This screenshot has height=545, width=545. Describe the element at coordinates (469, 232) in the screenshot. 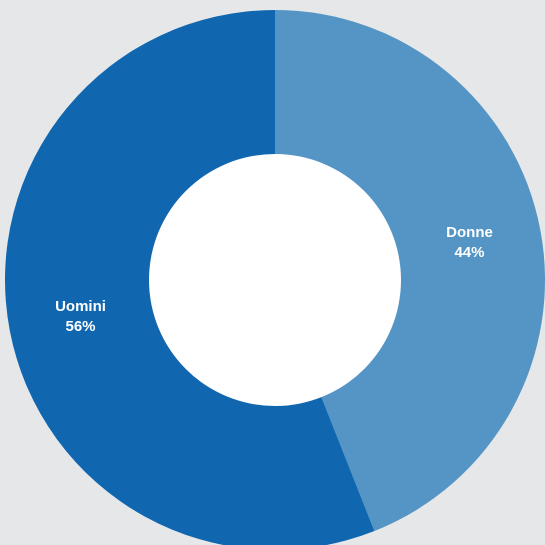

I see `slice-label-donne: Donne` at that location.